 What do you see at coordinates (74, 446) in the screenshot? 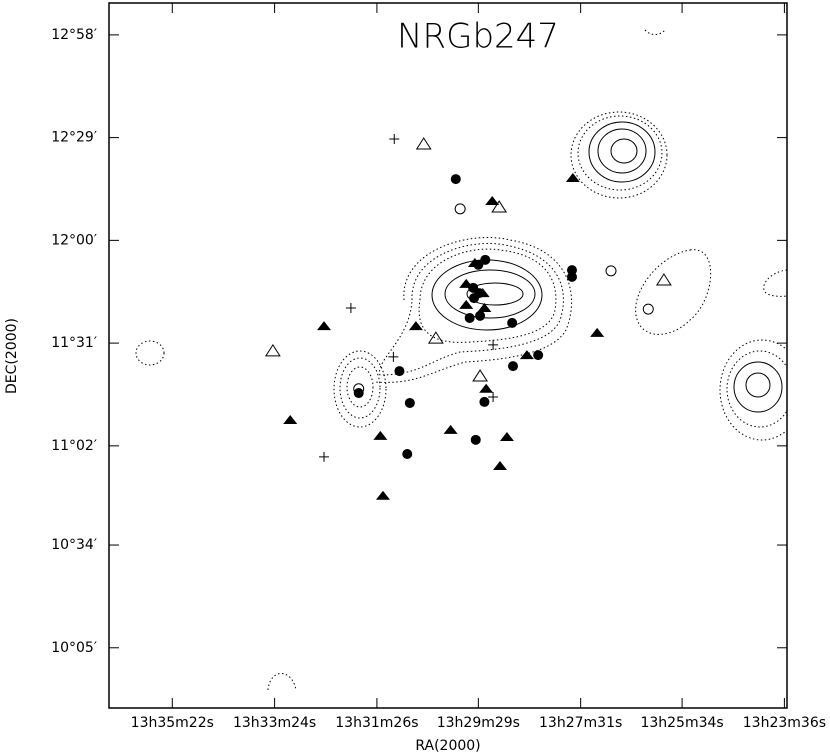
I see `y-tick-label: 11°02′` at bounding box center [74, 446].